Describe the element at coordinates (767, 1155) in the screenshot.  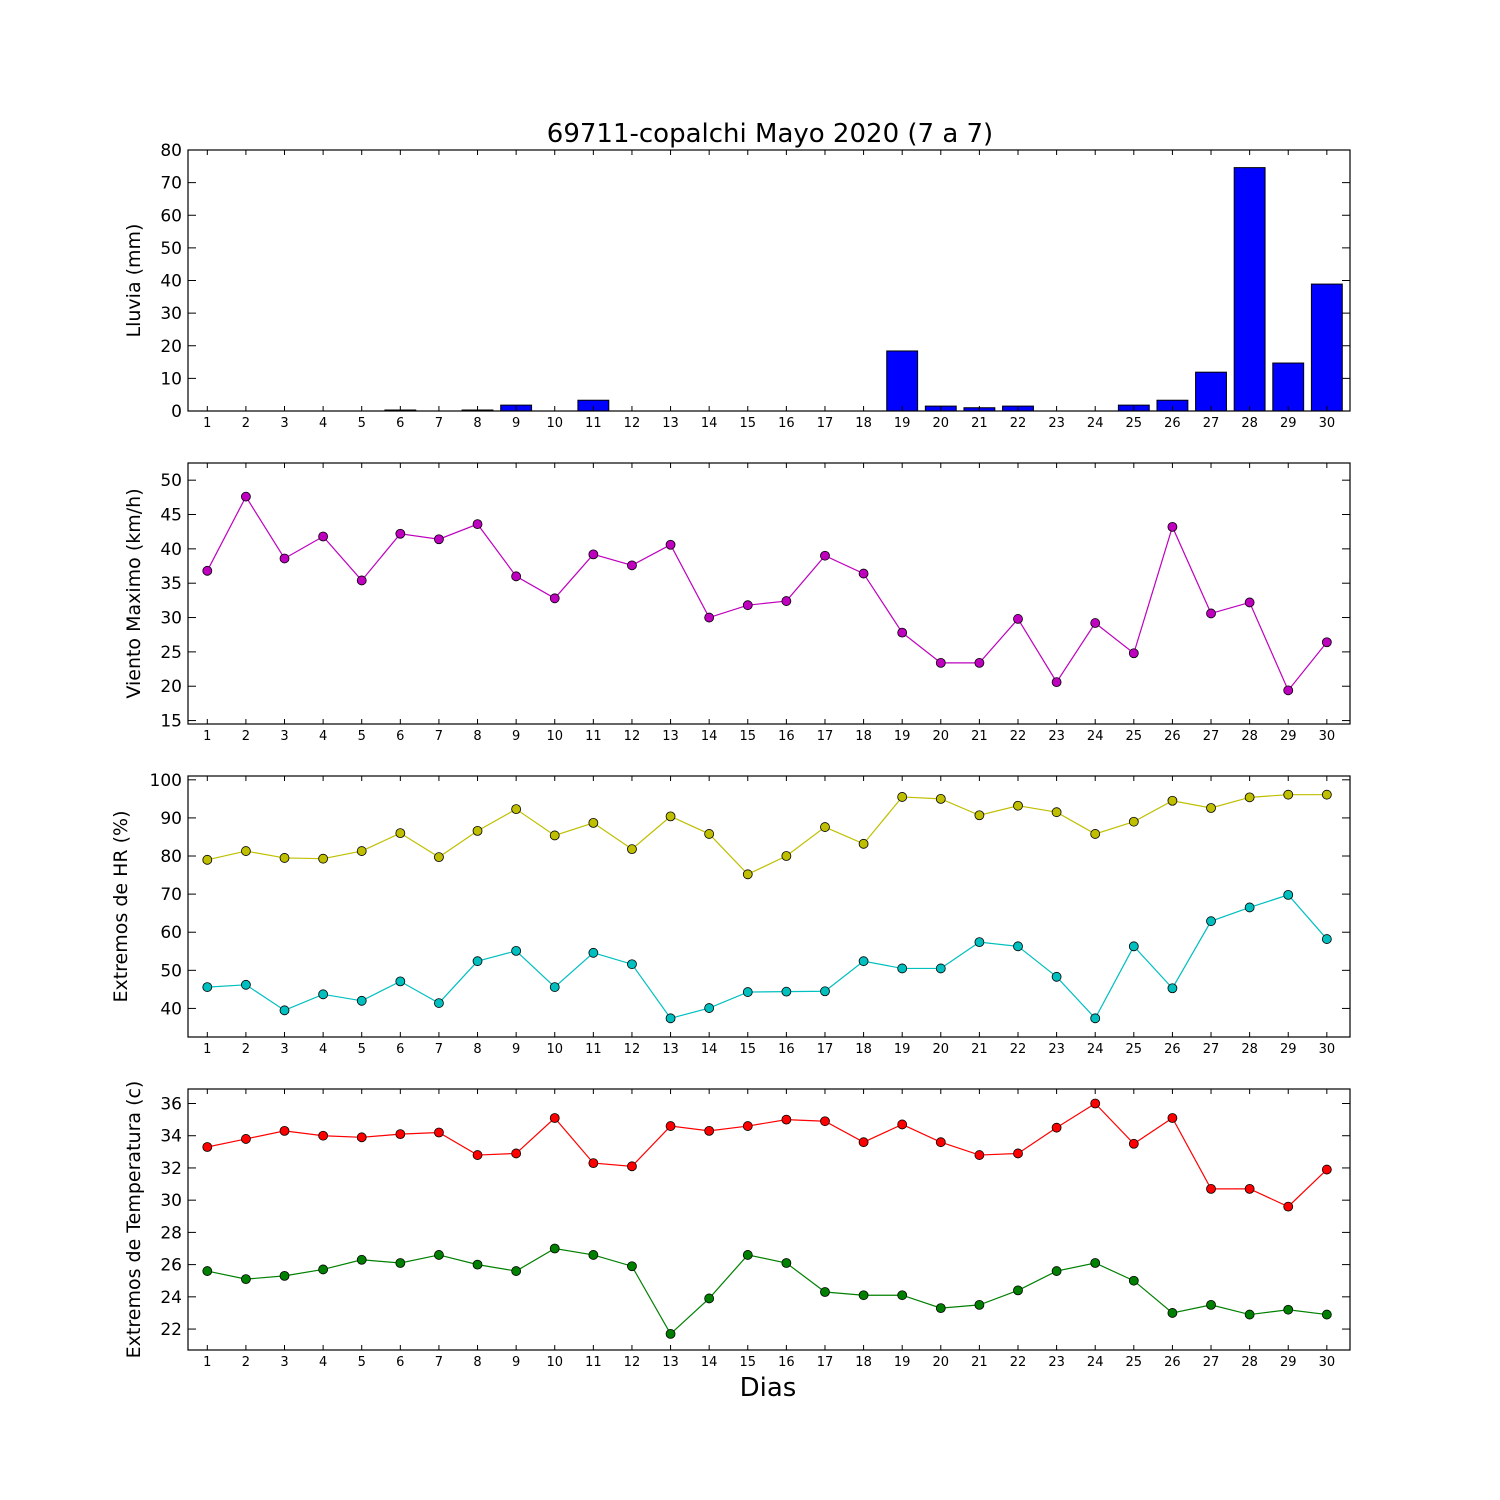
I see `temp-max-line` at that location.